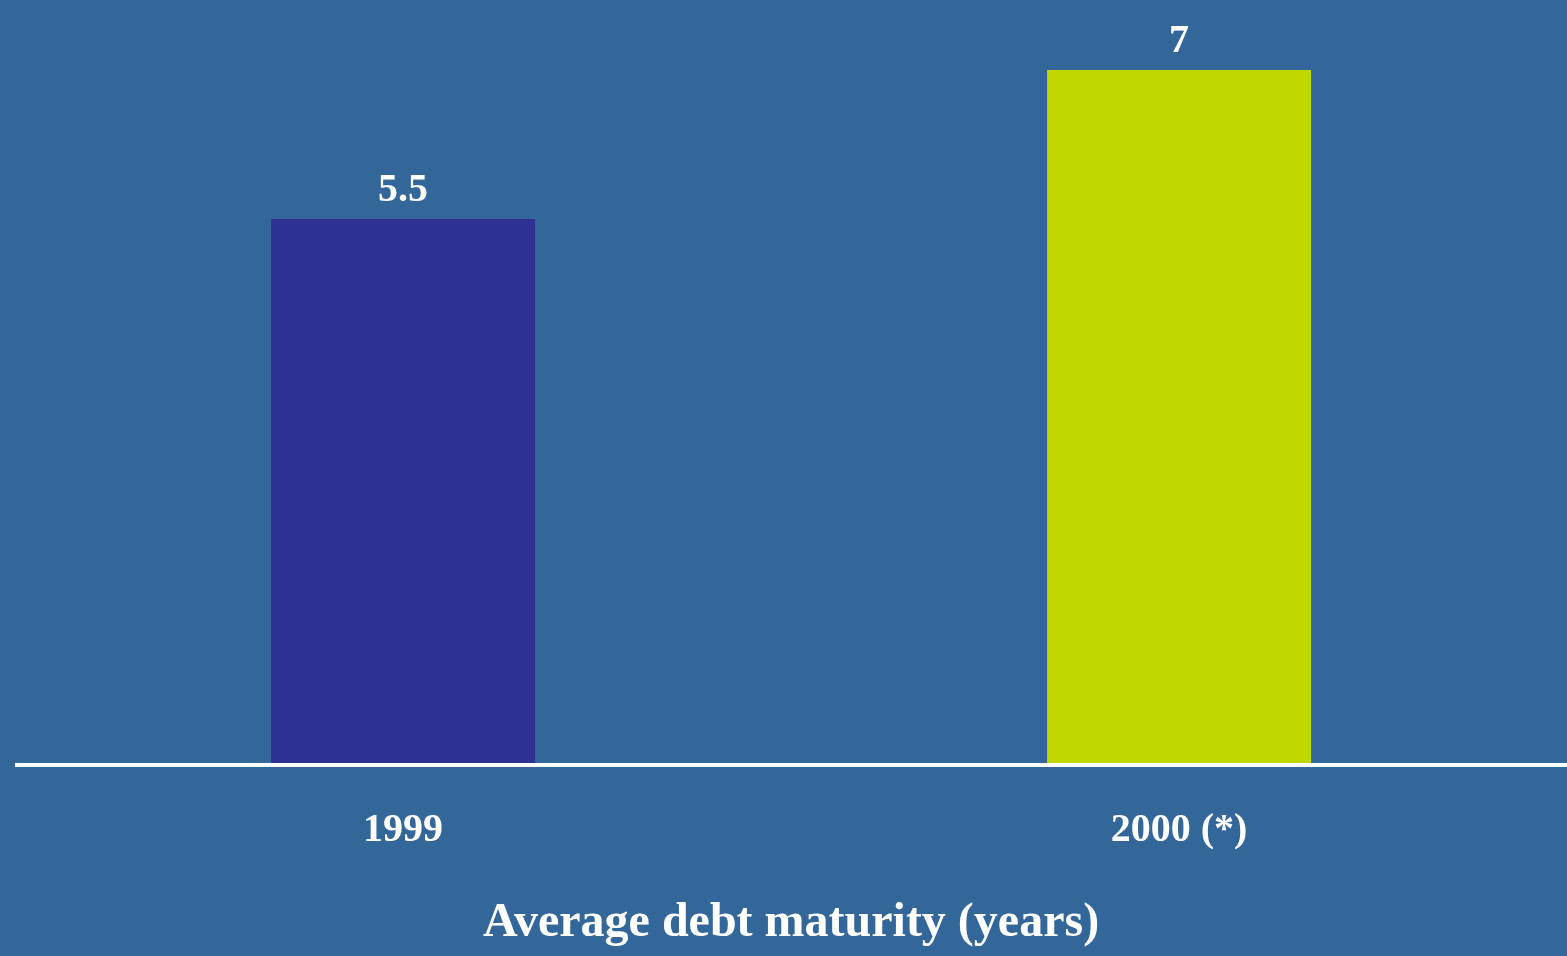 Image resolution: width=1567 pixels, height=956 pixels. Describe the element at coordinates (403, 187) in the screenshot. I see `data-label: 5.5` at that location.